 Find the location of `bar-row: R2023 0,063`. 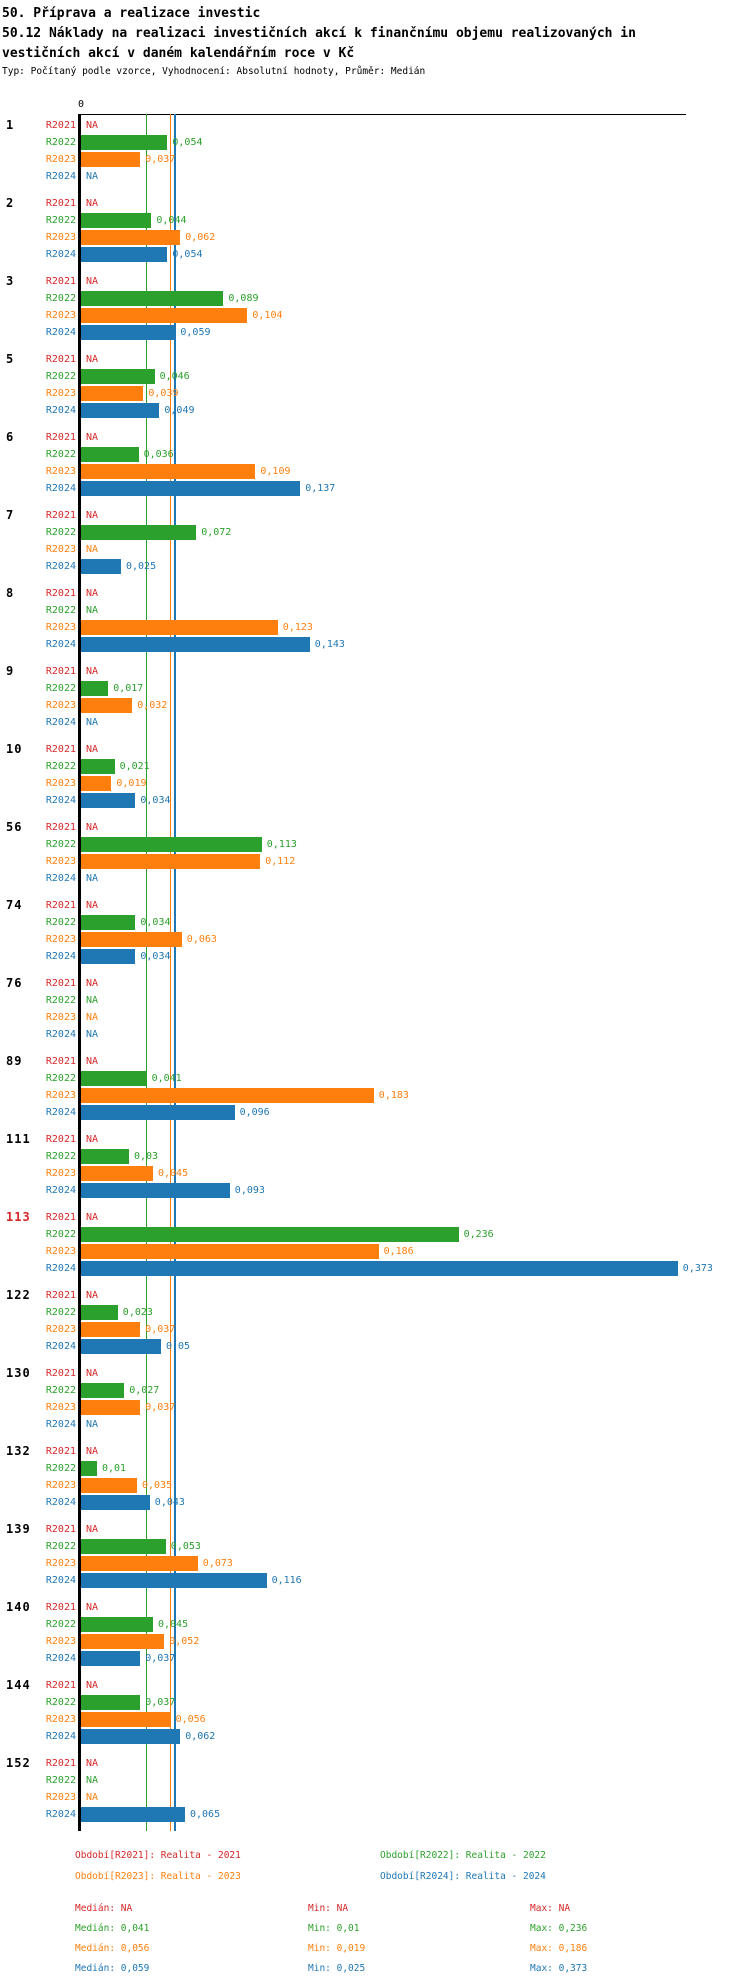

bar-row: R2023 0,063 is located at coordinates (375, 939).